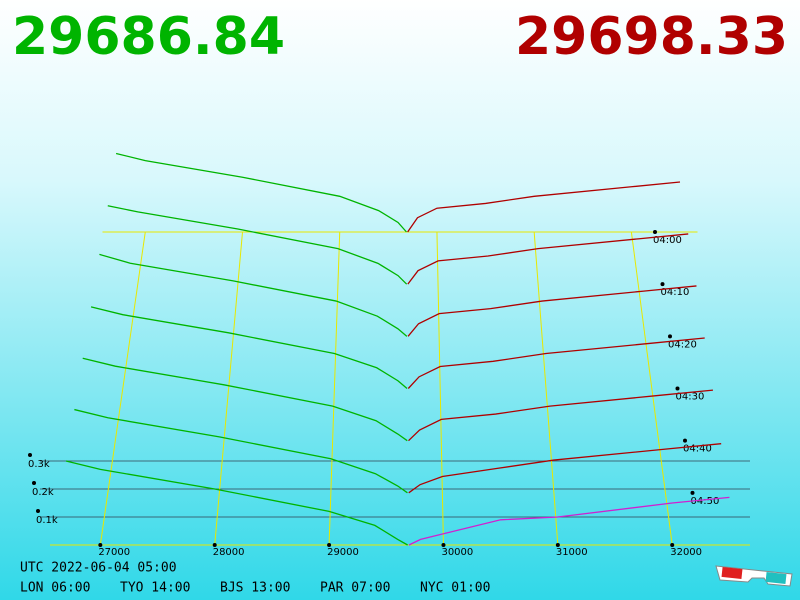 Image resolution: width=800 pixels, height=600 pixels. I want to click on depth-tick-label: 0.3k, so click(39, 464).